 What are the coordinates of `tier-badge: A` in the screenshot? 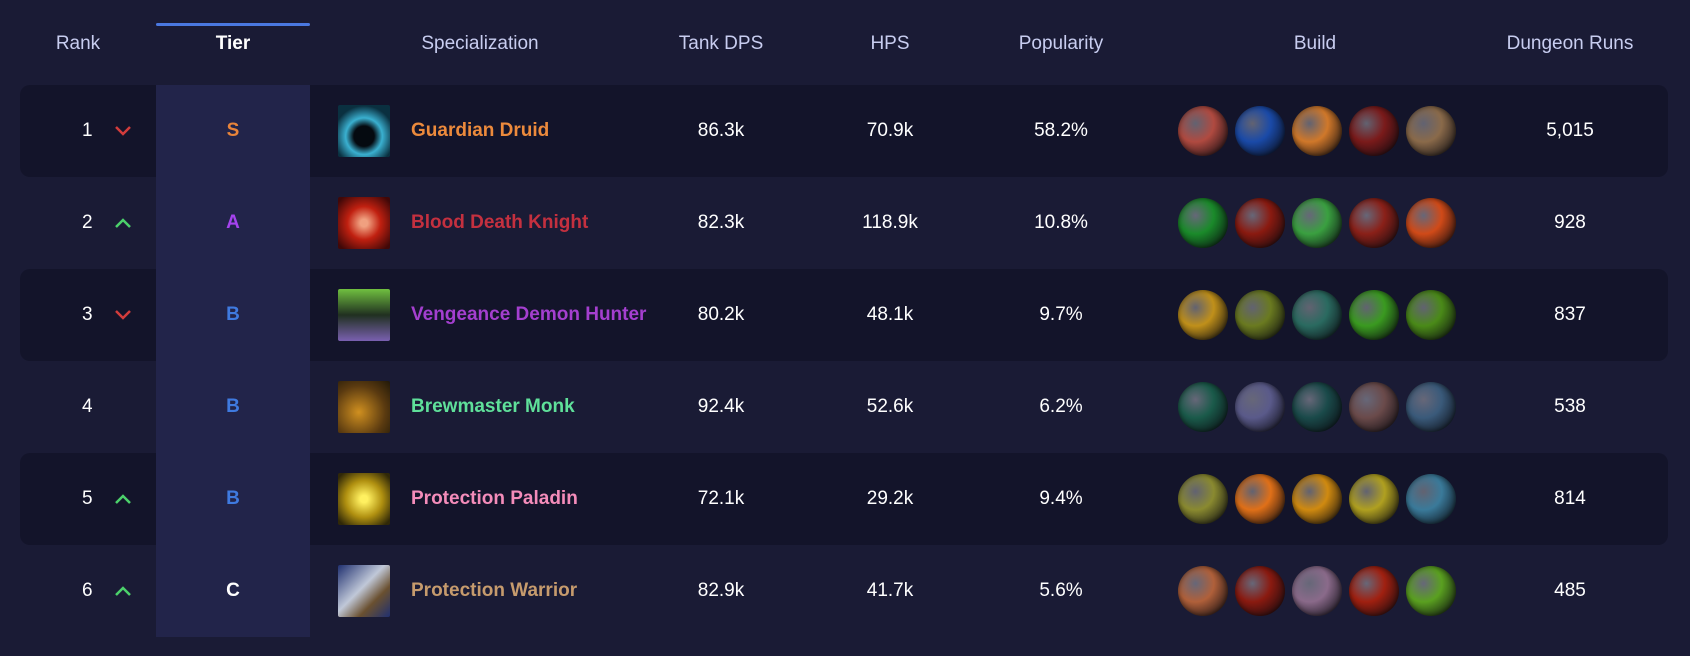 It's located at (233, 222).